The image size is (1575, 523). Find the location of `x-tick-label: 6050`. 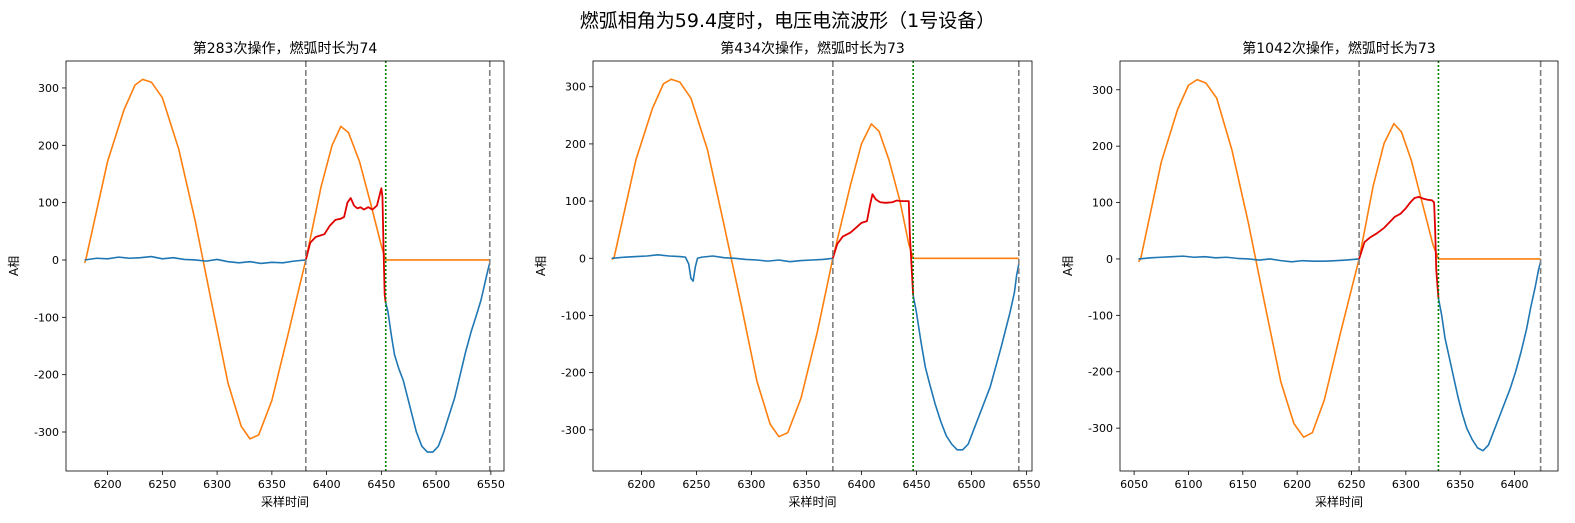

x-tick-label: 6050 is located at coordinates (1134, 484).